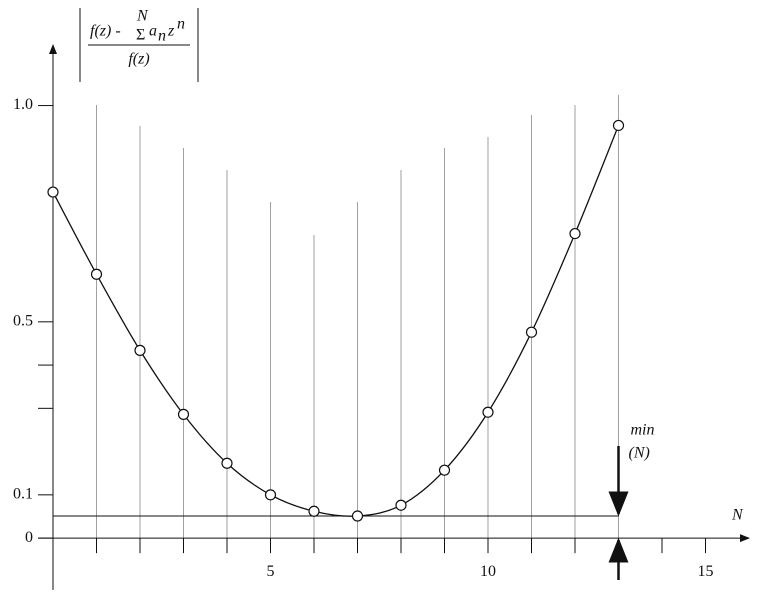 This screenshot has width=763, height=597. I want to click on label-part: f(z), so click(138, 59).